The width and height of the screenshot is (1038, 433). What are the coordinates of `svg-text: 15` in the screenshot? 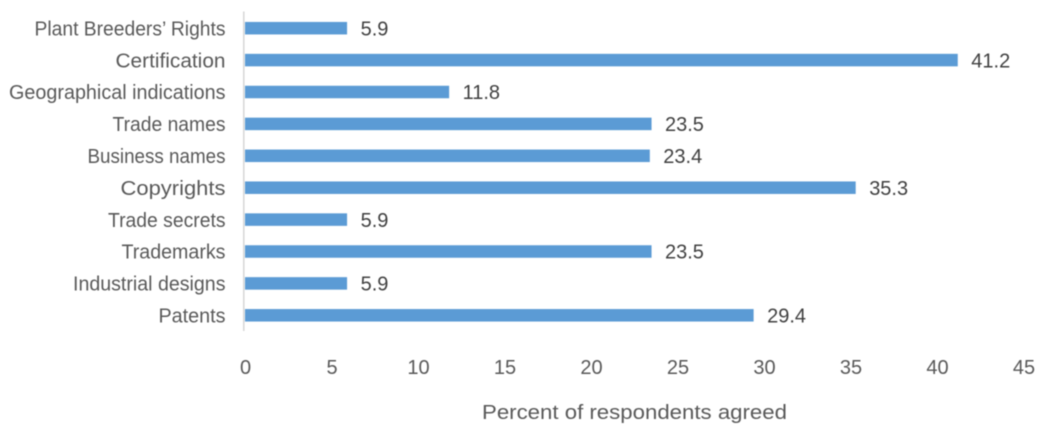 It's located at (505, 368).